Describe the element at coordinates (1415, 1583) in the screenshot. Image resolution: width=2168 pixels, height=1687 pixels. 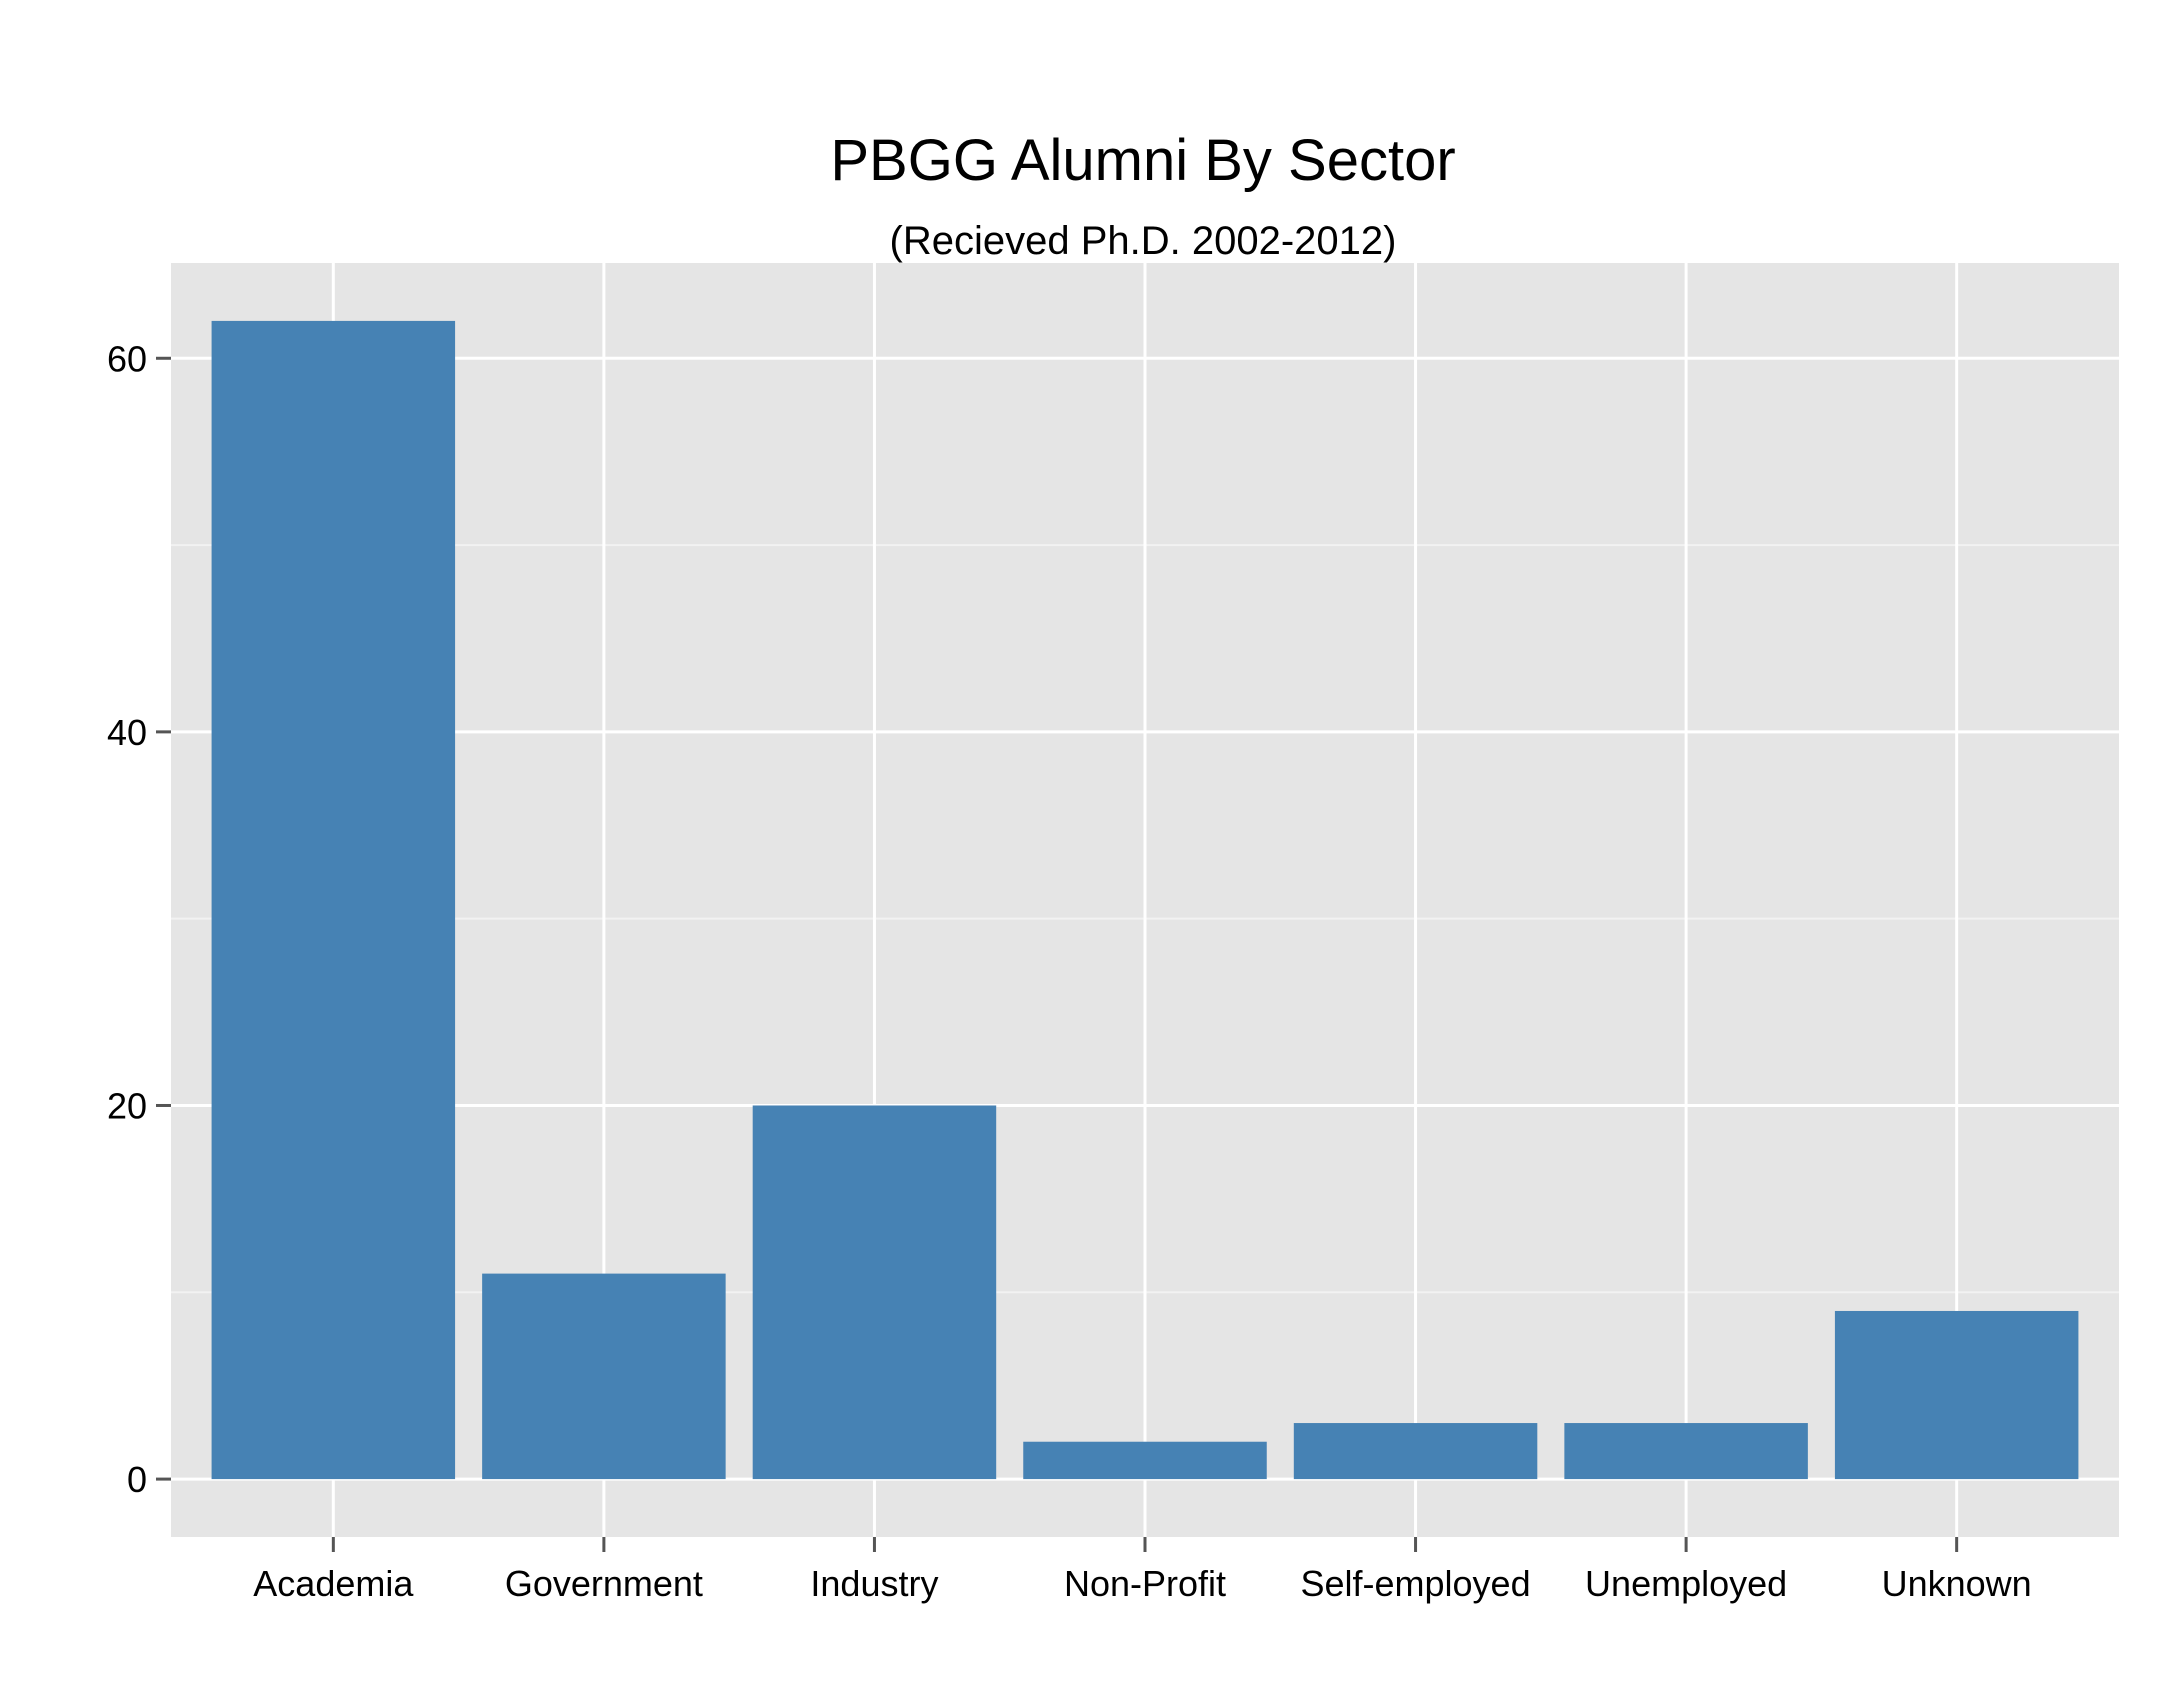
I see `x-tick-label: Self-employed` at that location.